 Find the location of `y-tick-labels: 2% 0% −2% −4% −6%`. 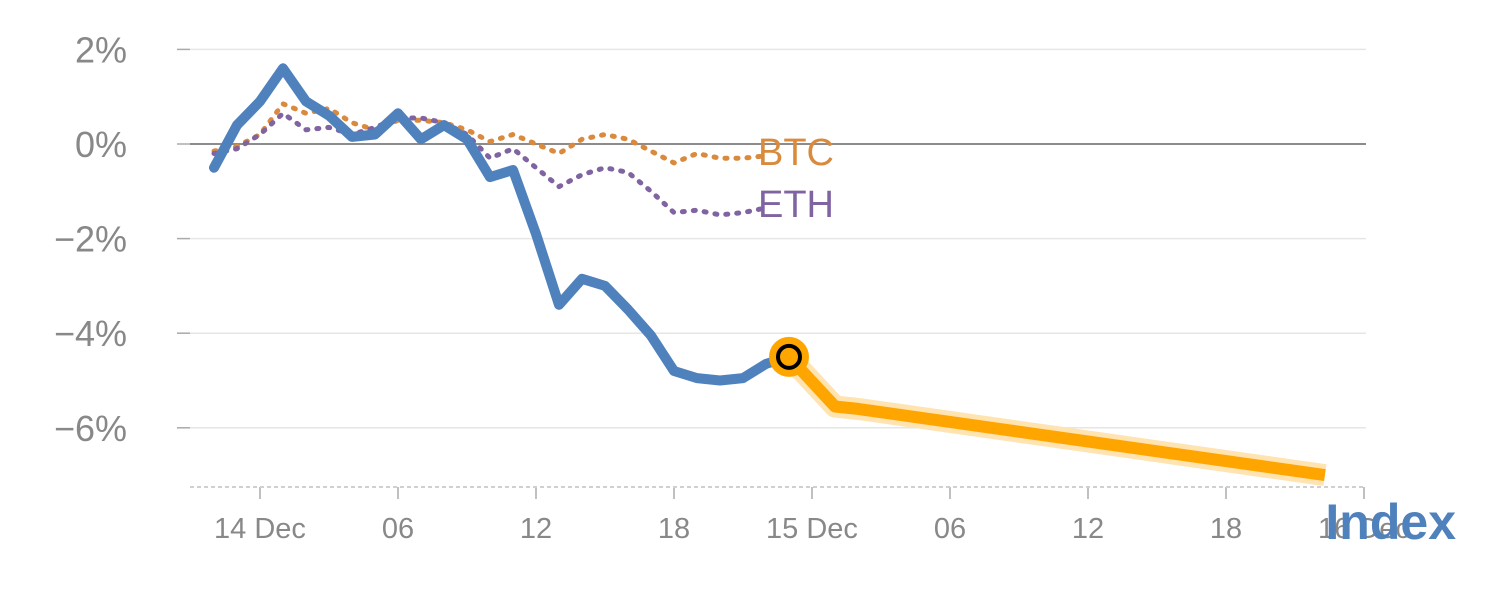

y-tick-labels: 2% 0% −2% −4% −6% is located at coordinates (90, 238).